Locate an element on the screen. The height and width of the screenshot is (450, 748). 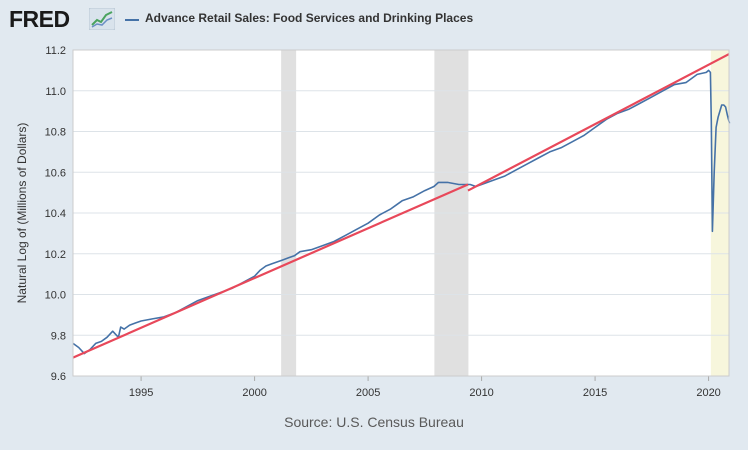
y-tick-label: 10.6 is located at coordinates (55, 173).